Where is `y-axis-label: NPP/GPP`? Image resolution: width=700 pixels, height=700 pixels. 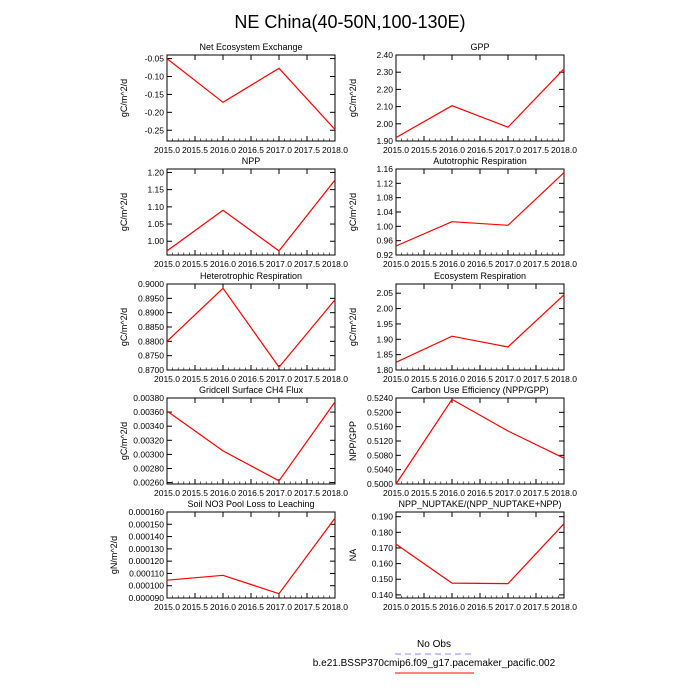 y-axis-label: NPP/GPP is located at coordinates (353, 441).